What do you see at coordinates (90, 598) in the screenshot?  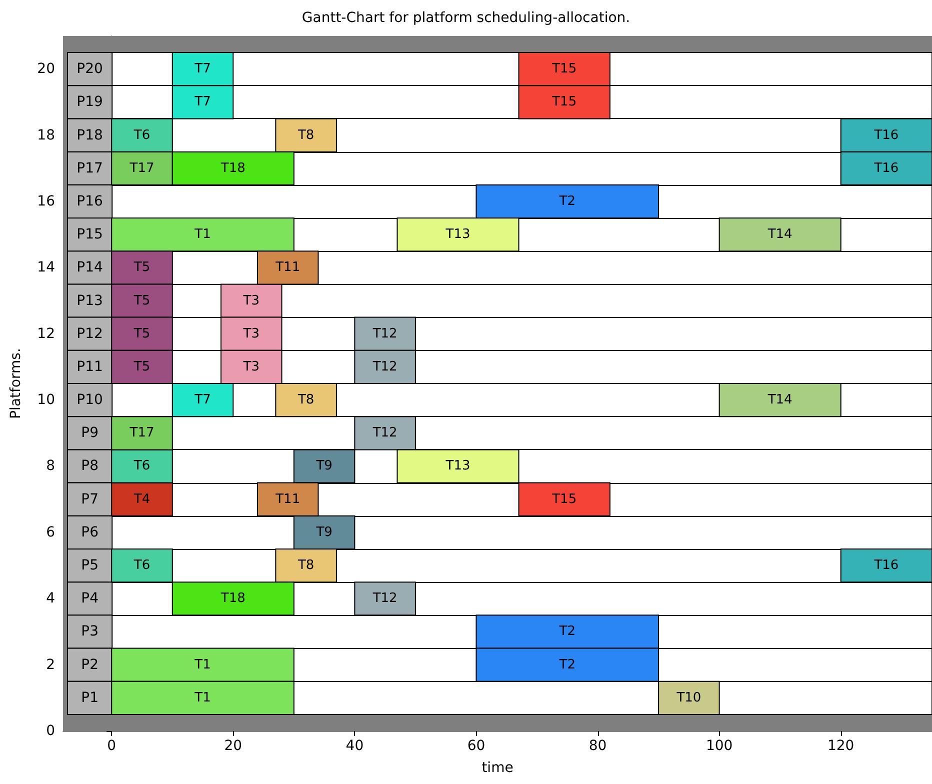 I see `y-tick-label: P4` at bounding box center [90, 598].